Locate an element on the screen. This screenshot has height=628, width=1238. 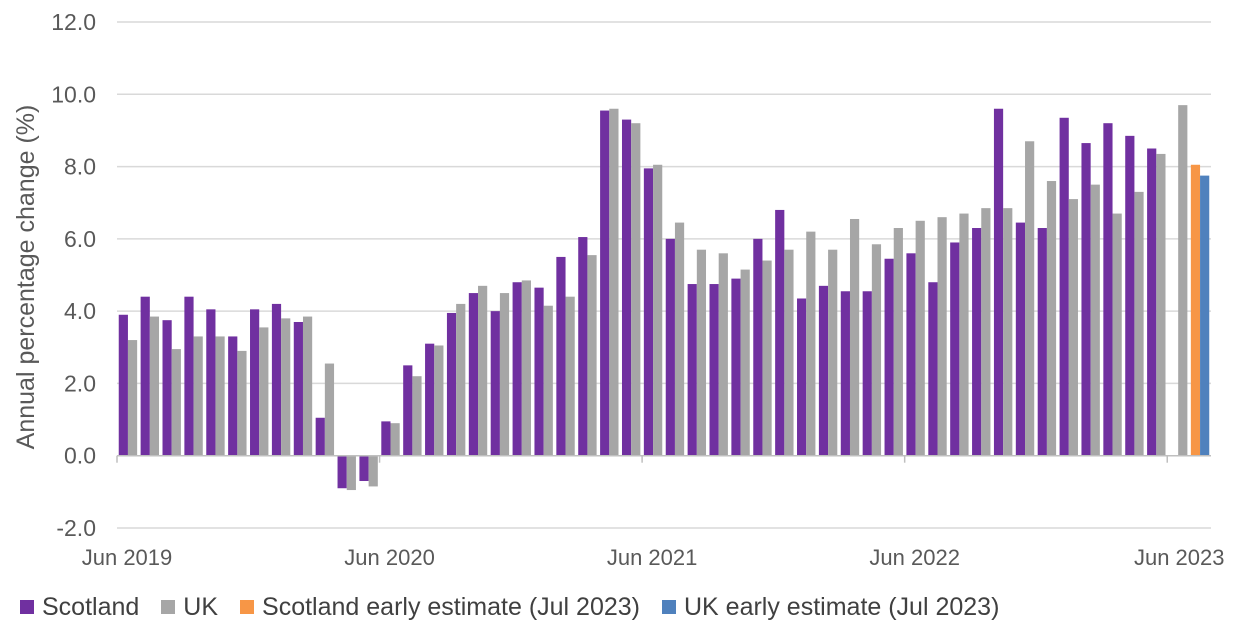
bar-uk-early-estimate-jul-2023 is located at coordinates (1205, 315).